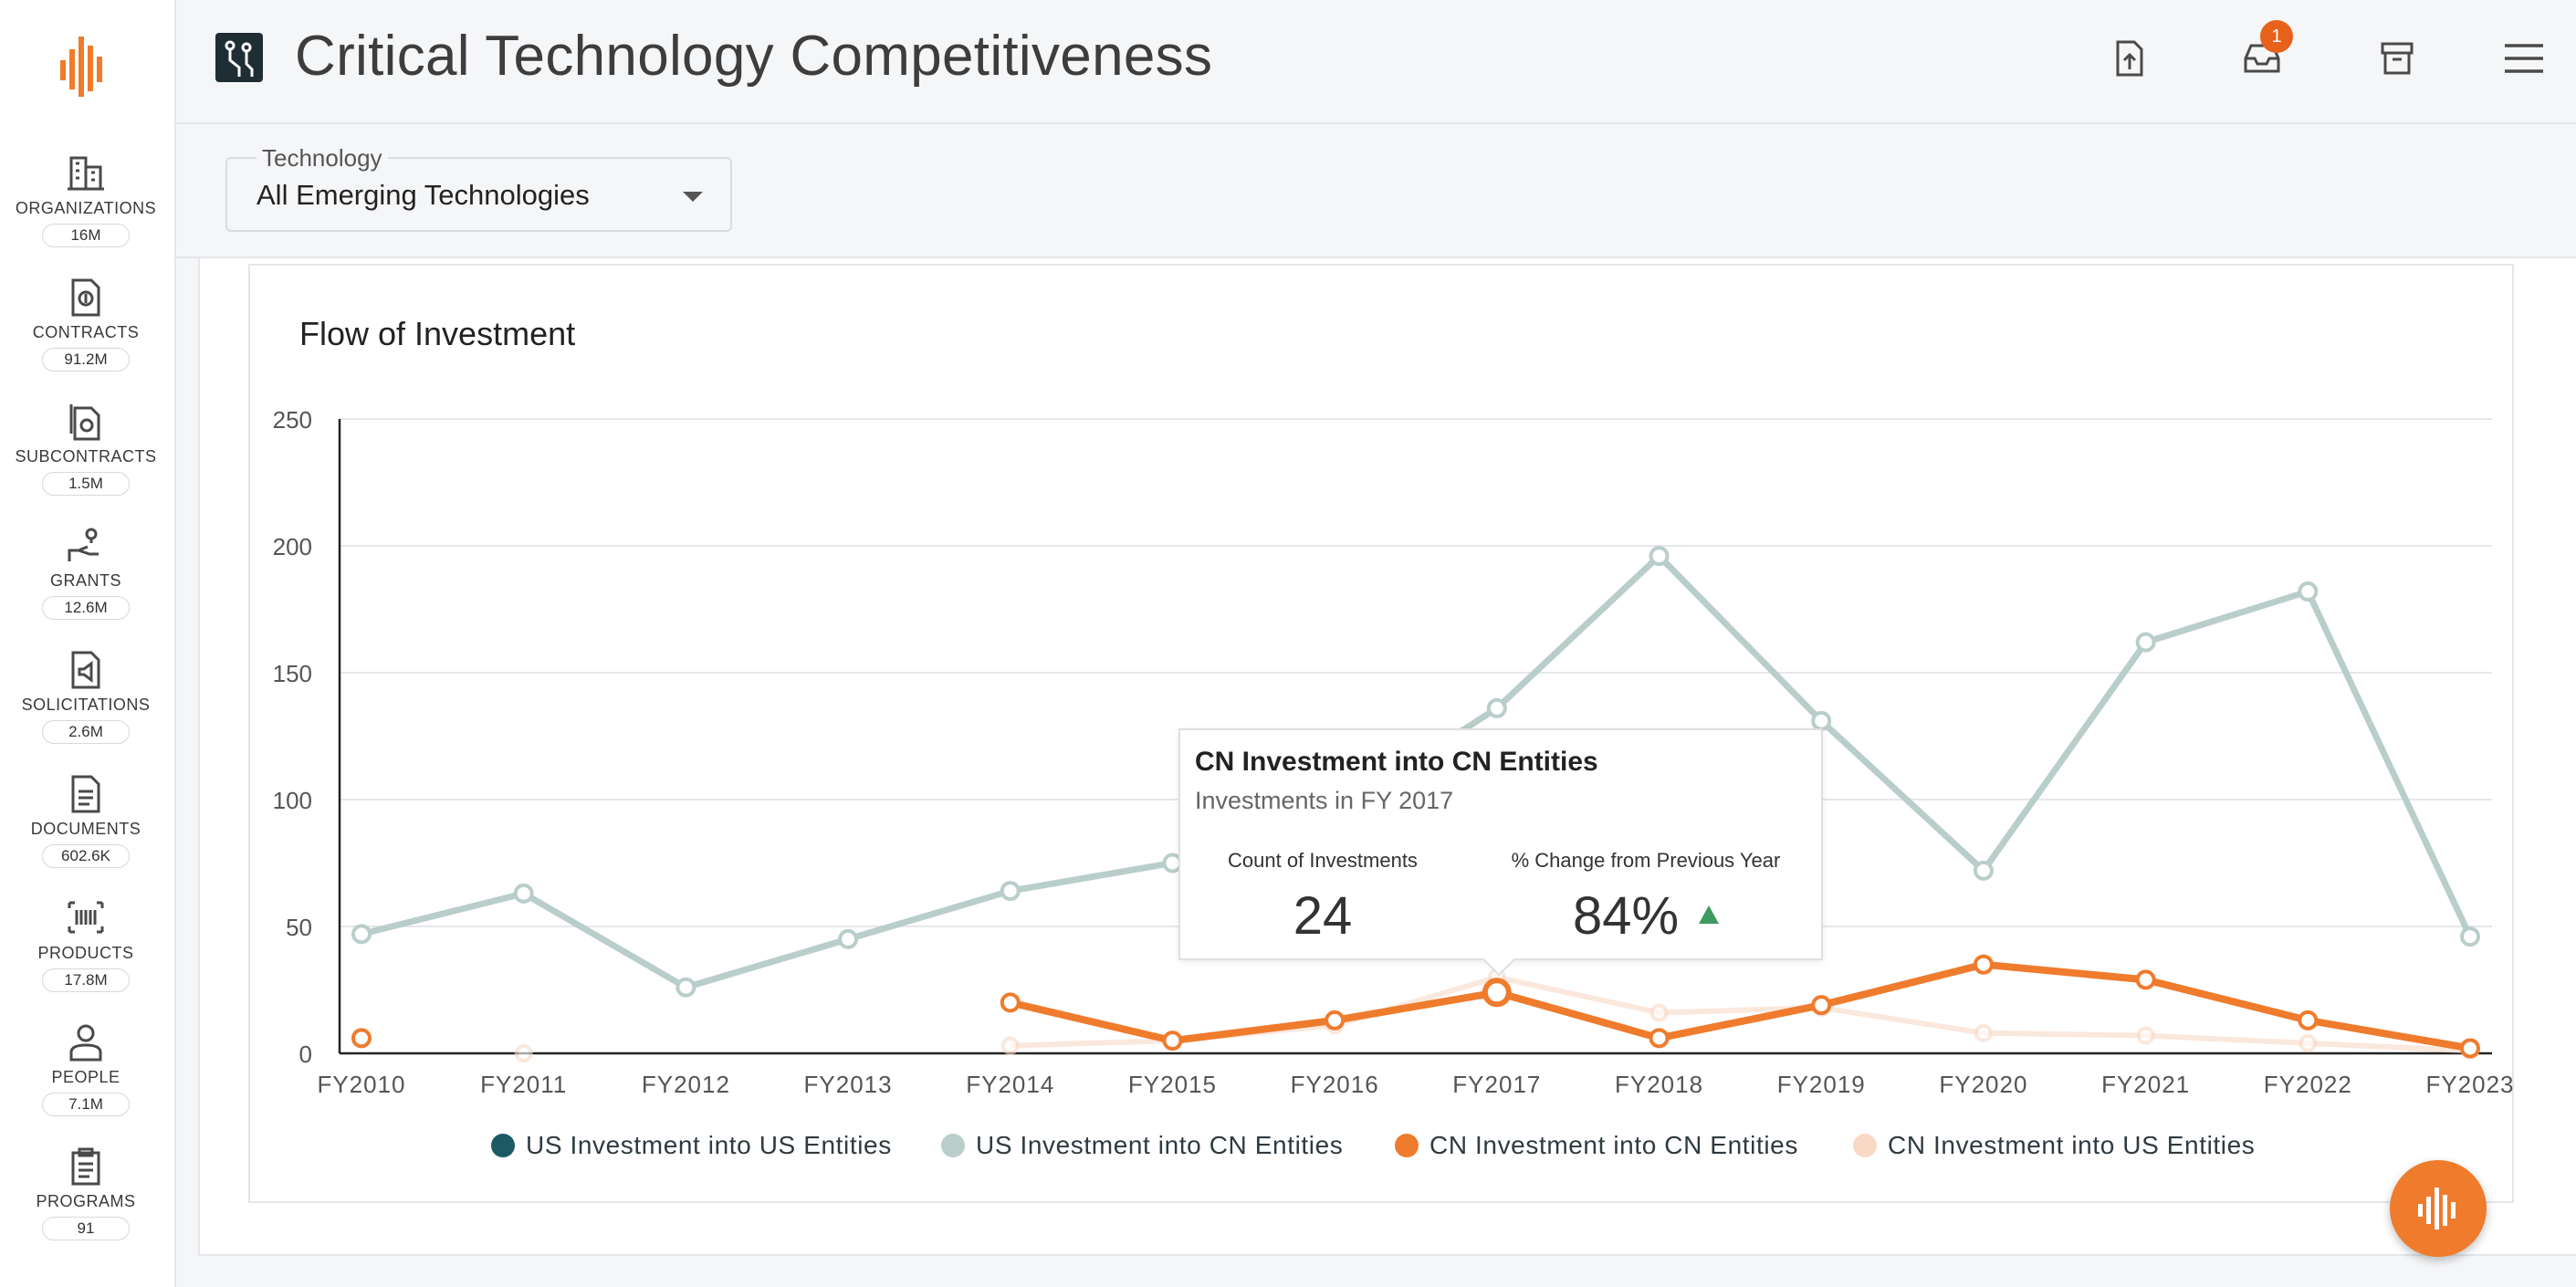 This screenshot has width=2576, height=1287. What do you see at coordinates (1646, 860) in the screenshot?
I see `tooltip-change-label: % Change from Previous Year` at bounding box center [1646, 860].